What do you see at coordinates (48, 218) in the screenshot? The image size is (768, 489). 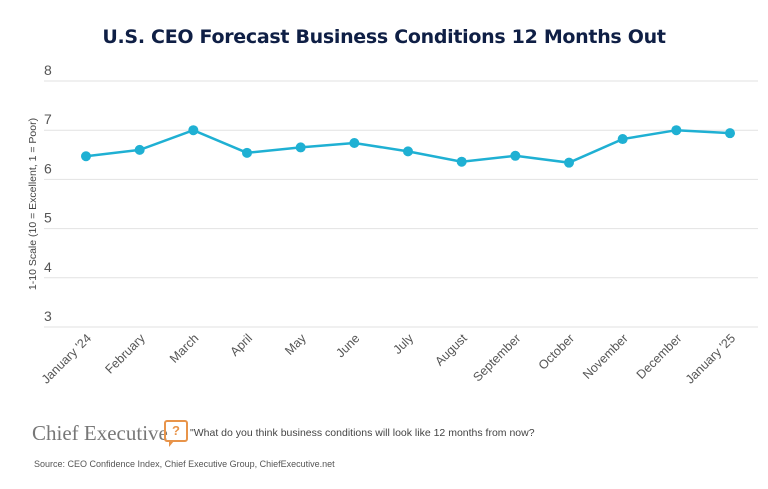 I see `y-tick-label: 5` at bounding box center [48, 218].